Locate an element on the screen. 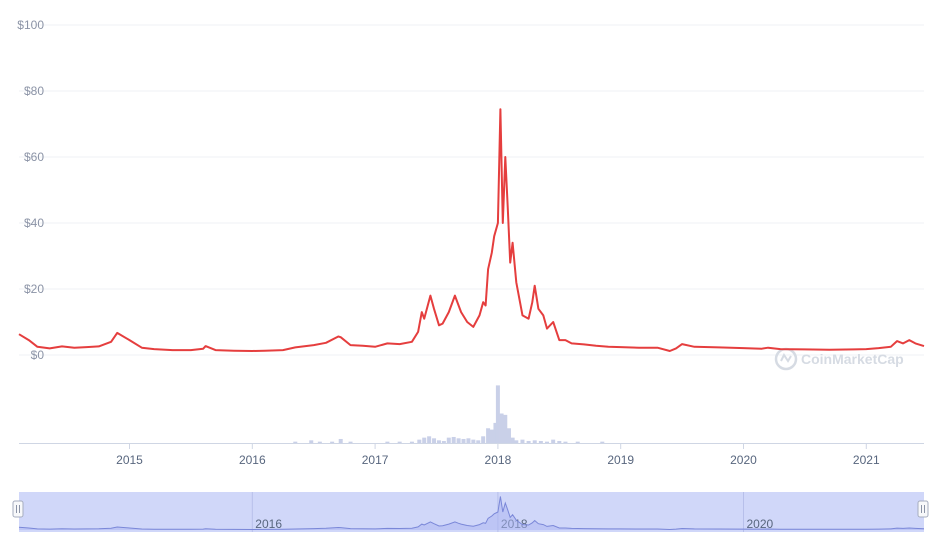  navigator-series is located at coordinates (471, 513).